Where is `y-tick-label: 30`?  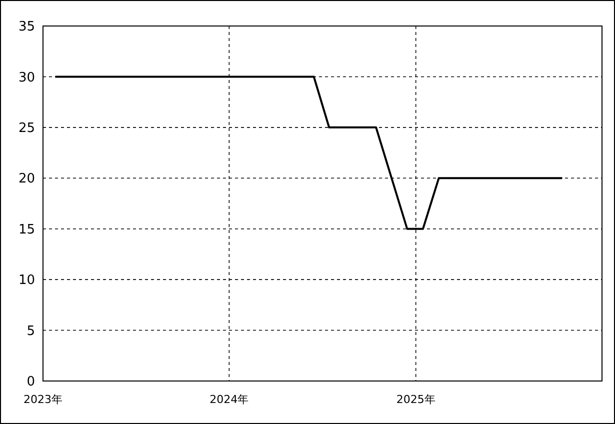
y-tick-label: 30 is located at coordinates (26, 78).